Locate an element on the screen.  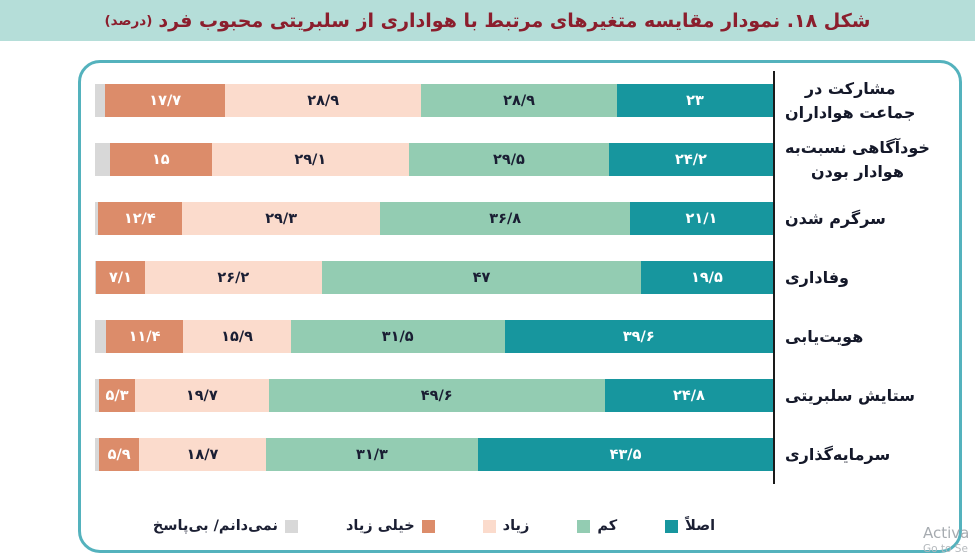
bar-segment: ۱۲/۴ is located at coordinates (139, 218).